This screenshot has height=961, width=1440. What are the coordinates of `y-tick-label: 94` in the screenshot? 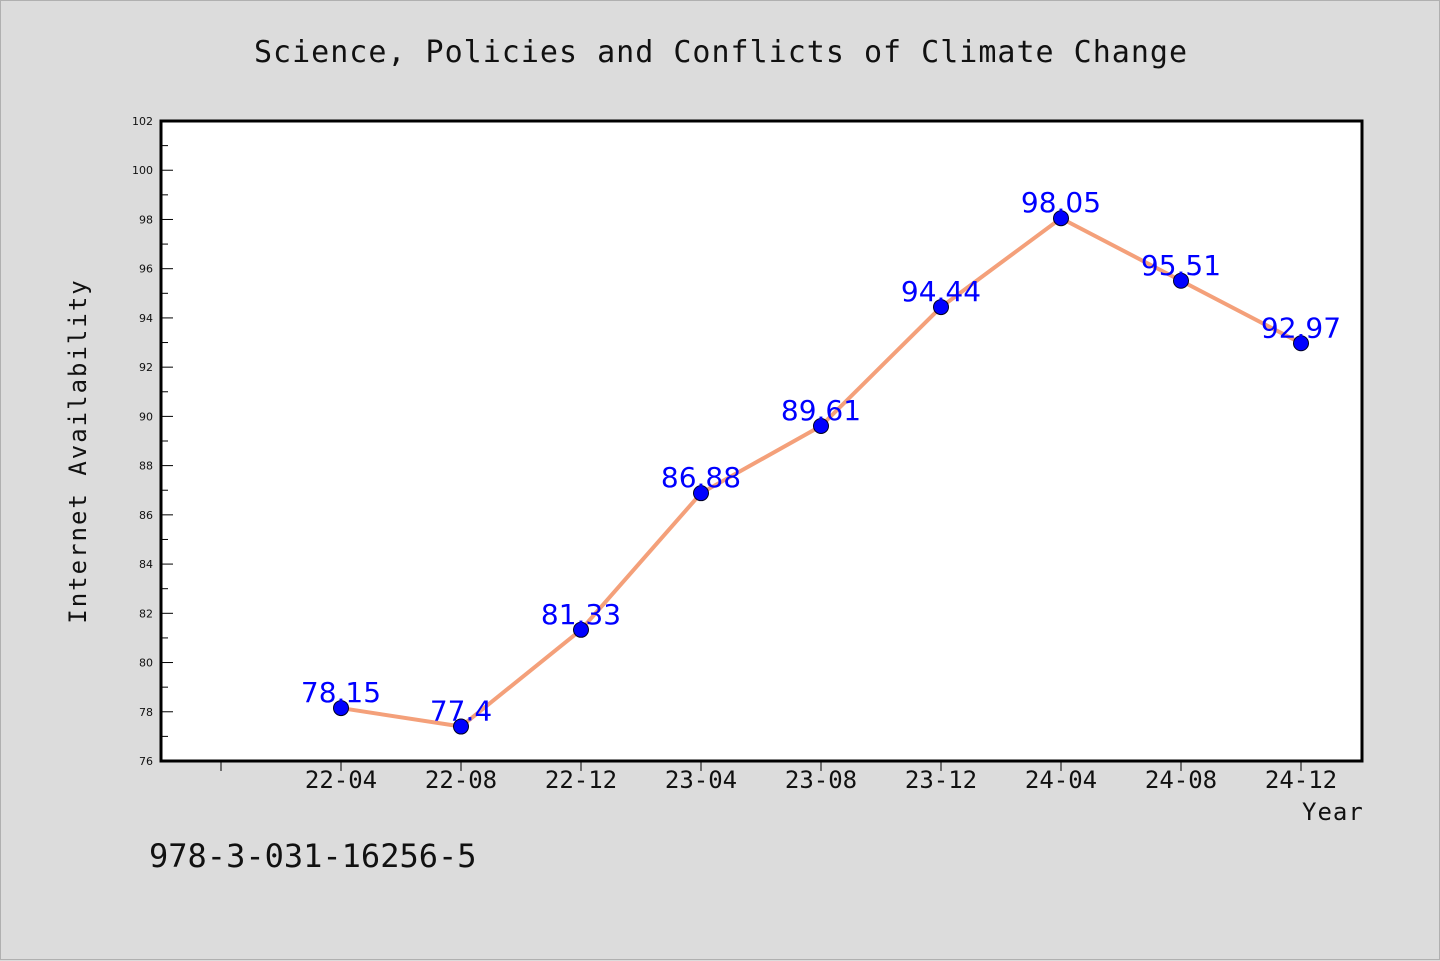 It's located at (146, 318).